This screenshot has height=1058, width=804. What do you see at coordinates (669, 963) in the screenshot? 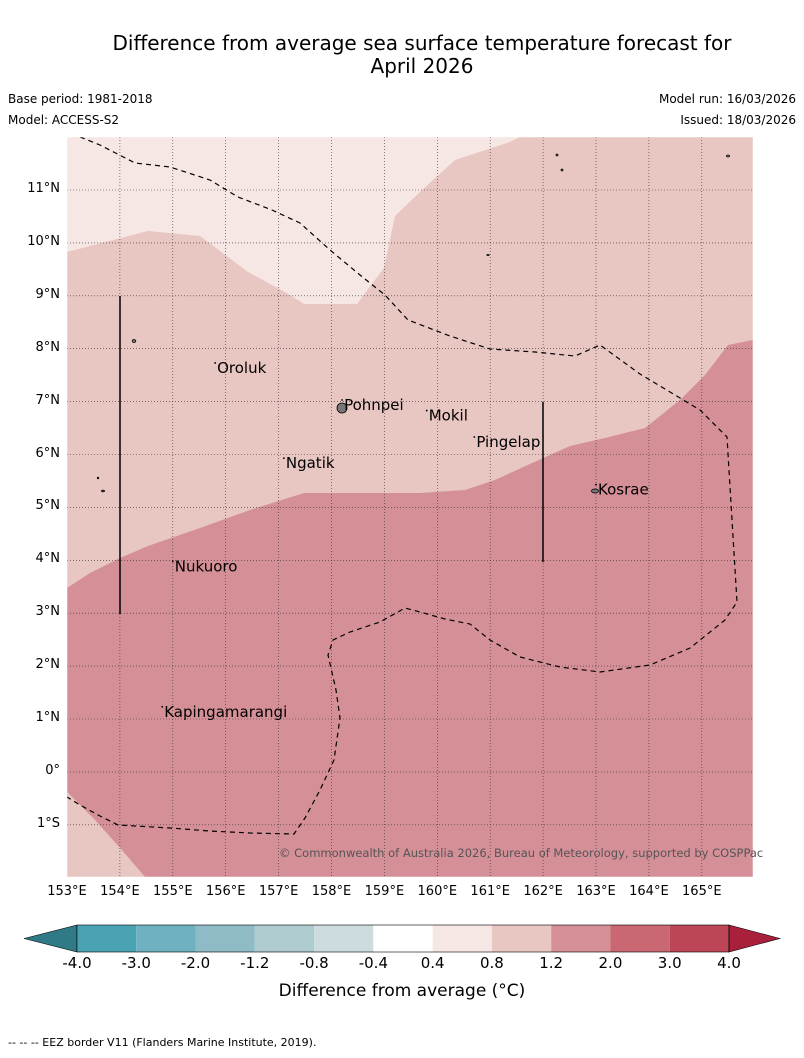
I see `colorbar-tick-label: 3.0` at bounding box center [669, 963].